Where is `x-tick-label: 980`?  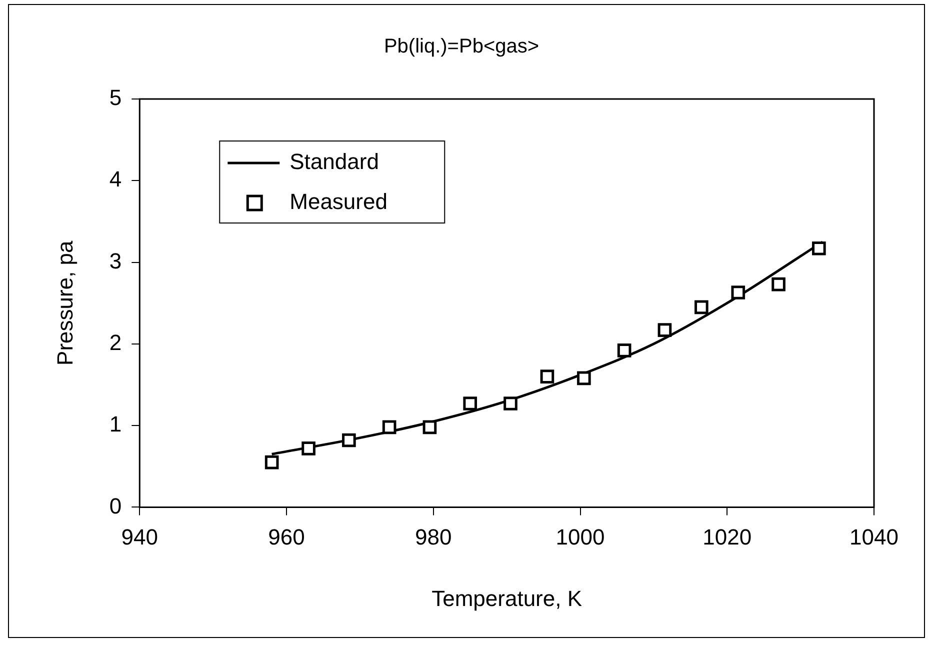
x-tick-label: 980 is located at coordinates (433, 537).